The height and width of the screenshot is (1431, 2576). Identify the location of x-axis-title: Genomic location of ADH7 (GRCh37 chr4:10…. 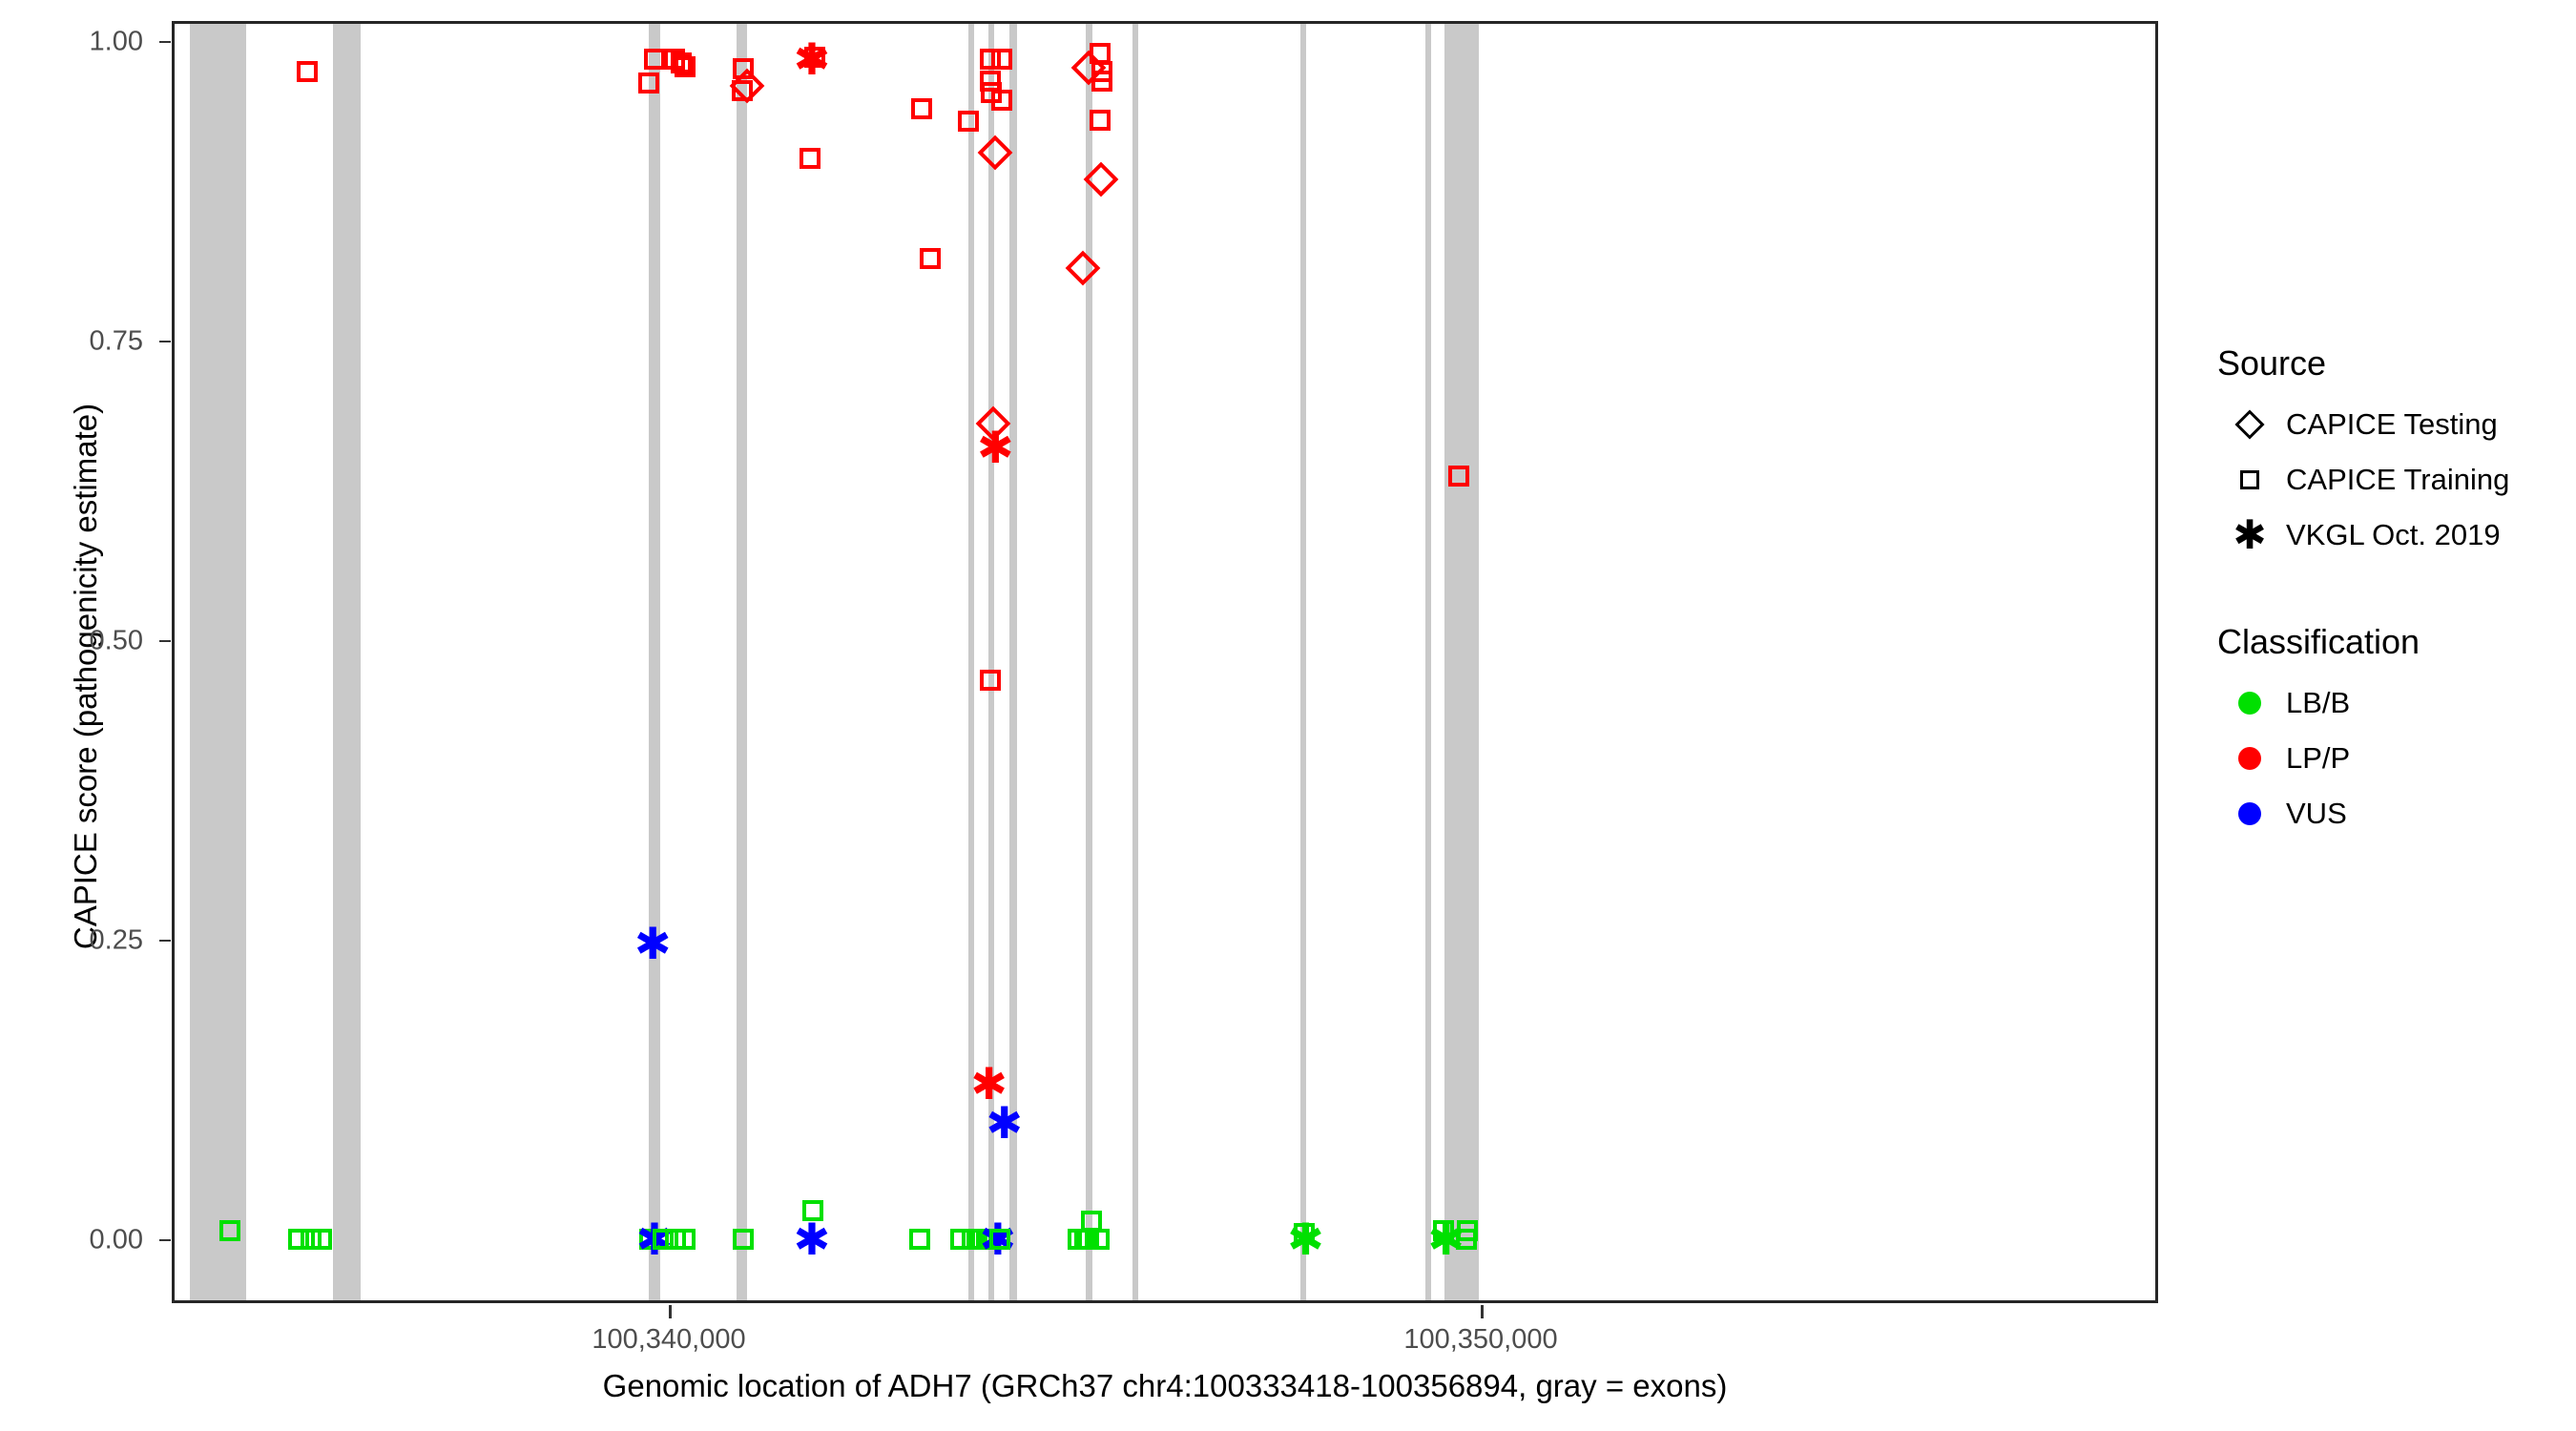
(1165, 1385).